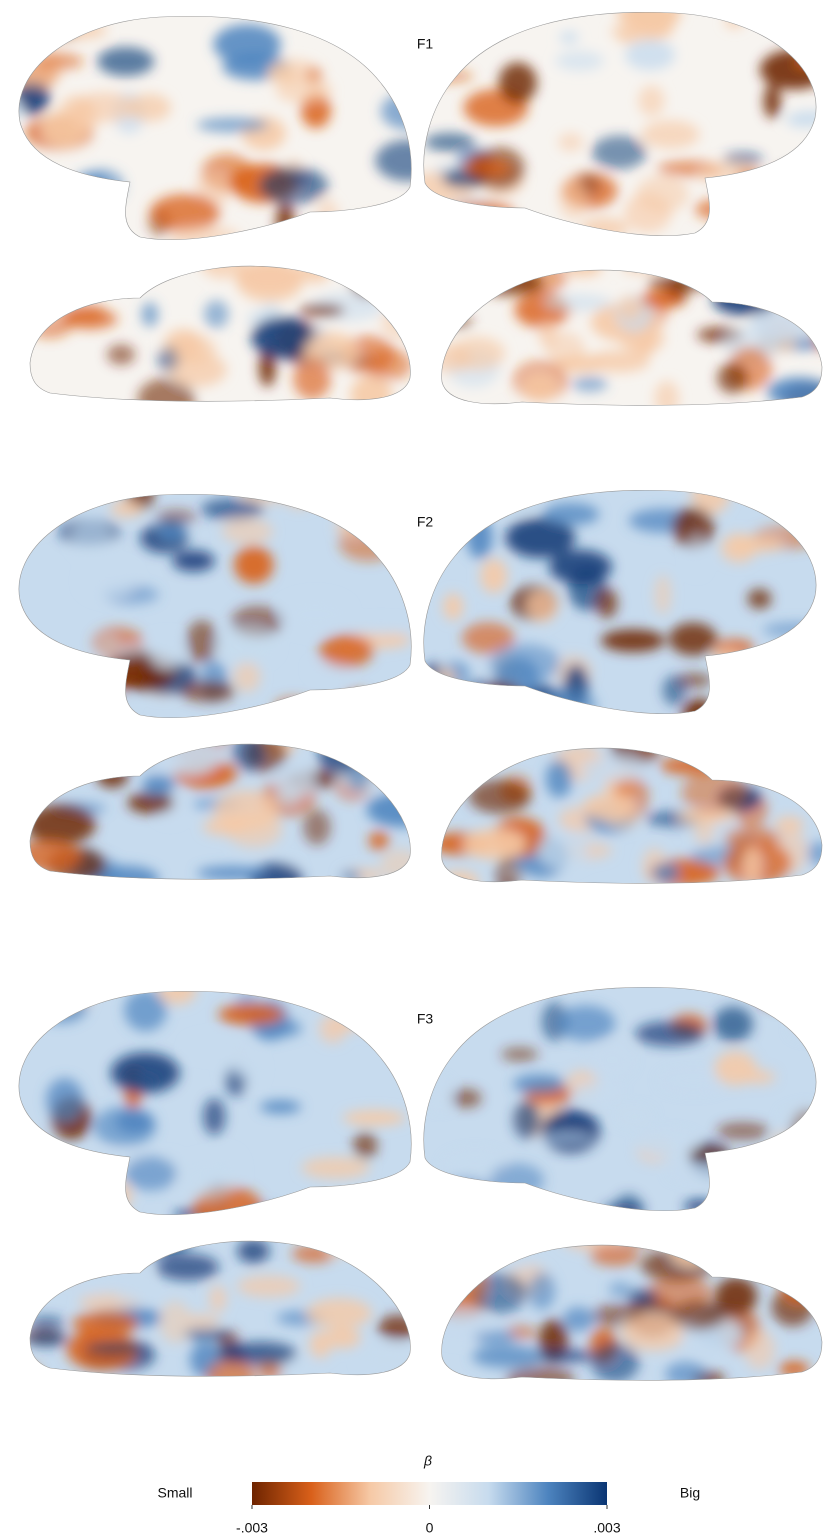 The width and height of the screenshot is (825, 1539). I want to click on panel-label: F3, so click(425, 1019).